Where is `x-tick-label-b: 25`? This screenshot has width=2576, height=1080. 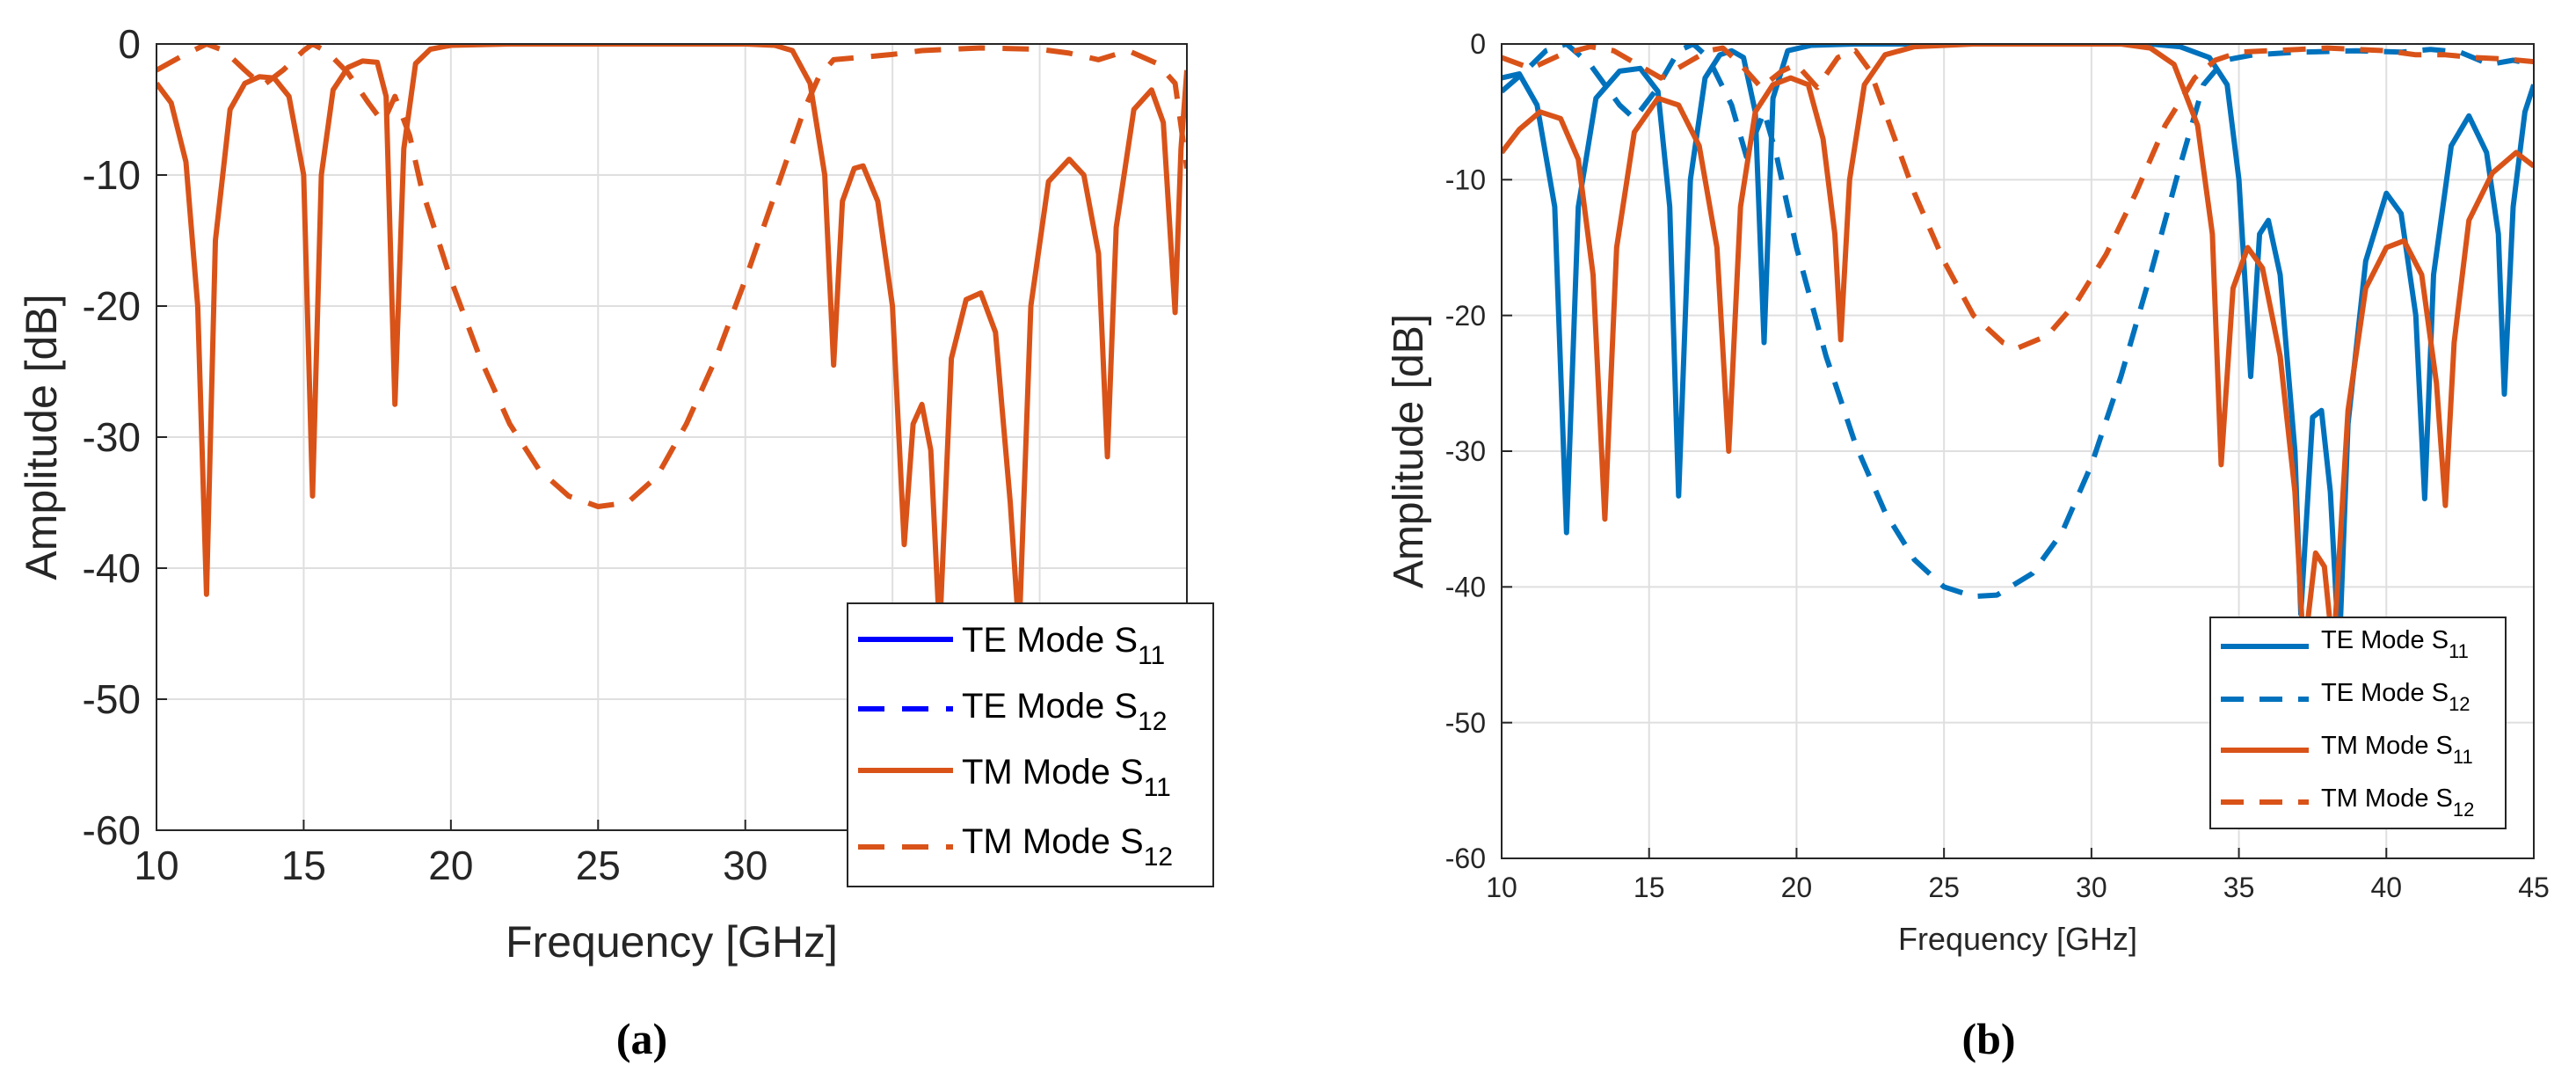
x-tick-label-b: 25 is located at coordinates (1944, 887).